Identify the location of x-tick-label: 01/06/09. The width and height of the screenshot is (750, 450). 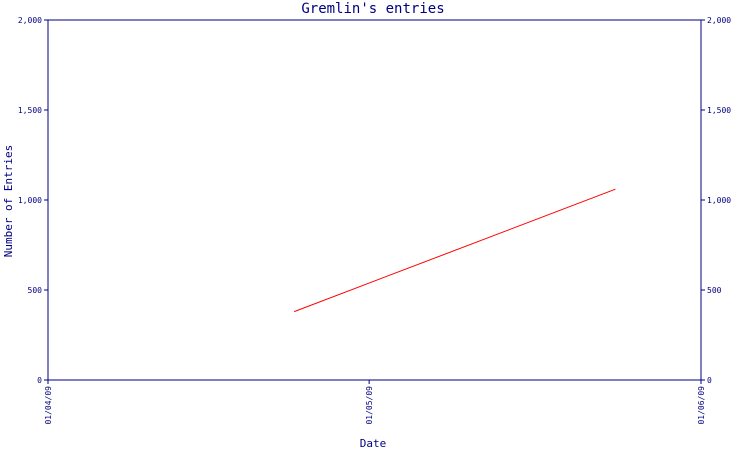
(701, 405).